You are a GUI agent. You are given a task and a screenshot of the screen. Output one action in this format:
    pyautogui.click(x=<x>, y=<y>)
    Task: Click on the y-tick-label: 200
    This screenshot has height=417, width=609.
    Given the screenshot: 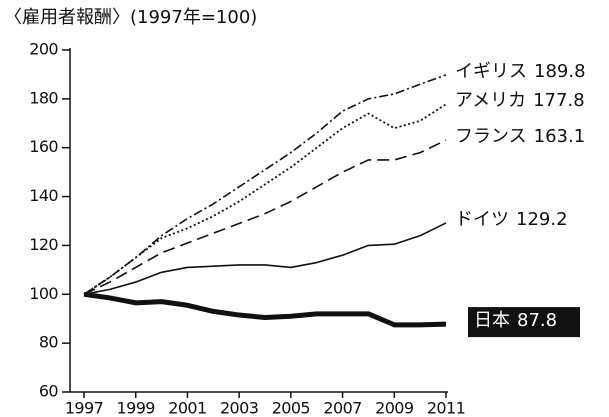 What is the action you would take?
    pyautogui.click(x=43, y=49)
    